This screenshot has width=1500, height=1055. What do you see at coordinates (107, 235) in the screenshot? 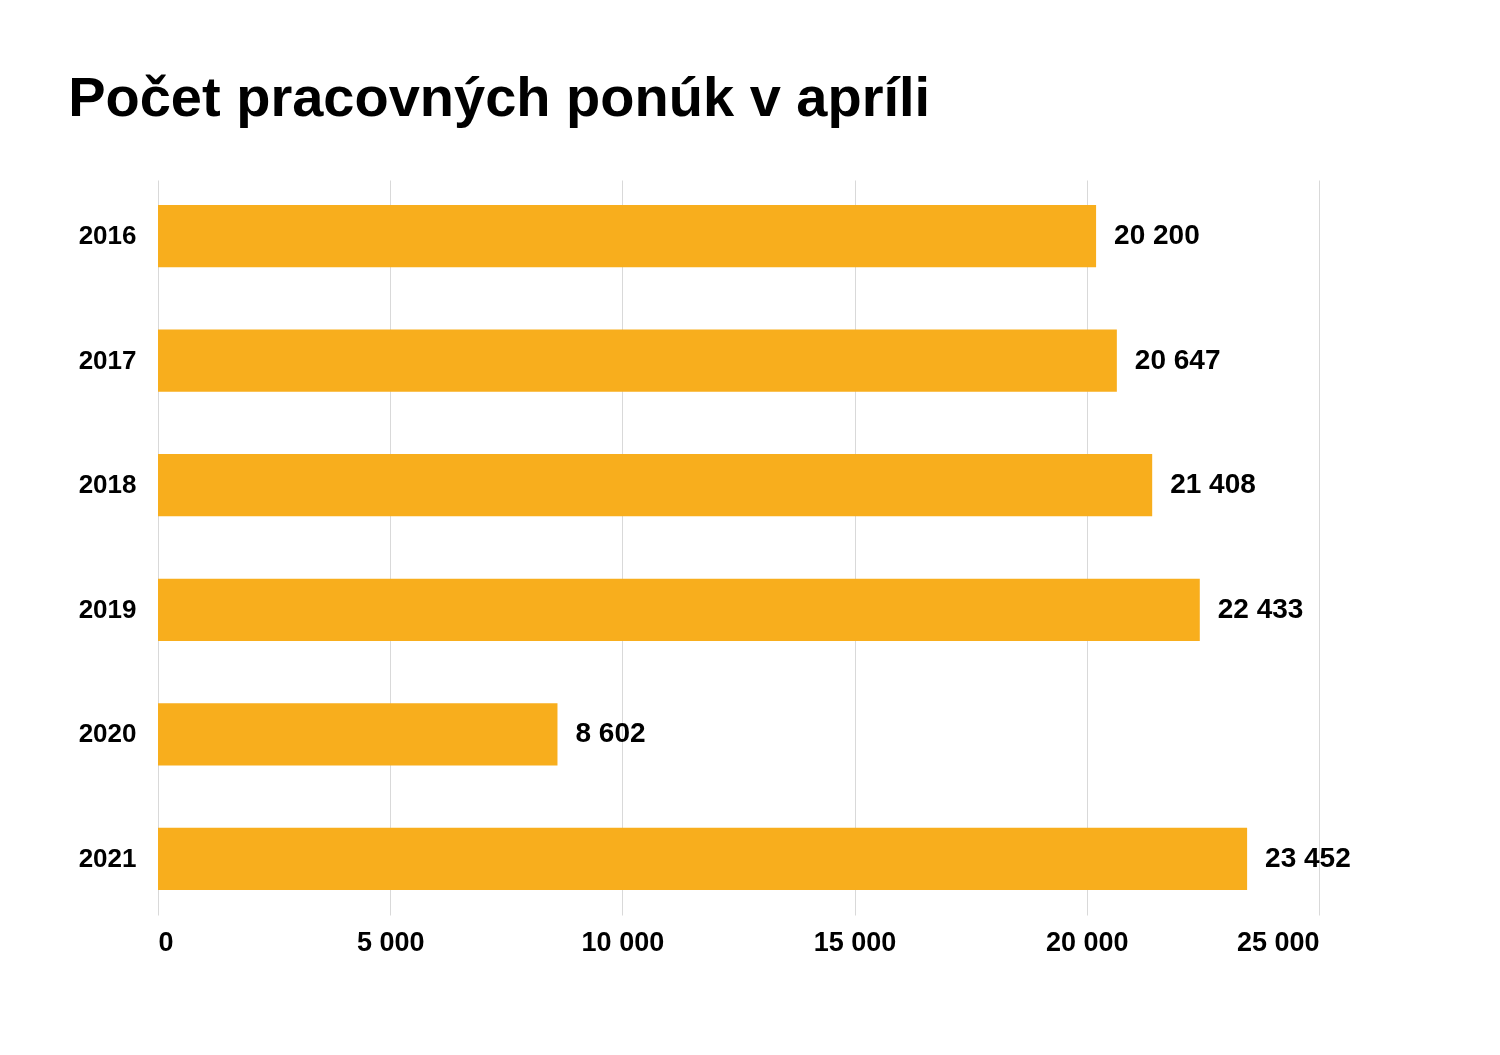
I see `y-tick-label: 2016` at bounding box center [107, 235].